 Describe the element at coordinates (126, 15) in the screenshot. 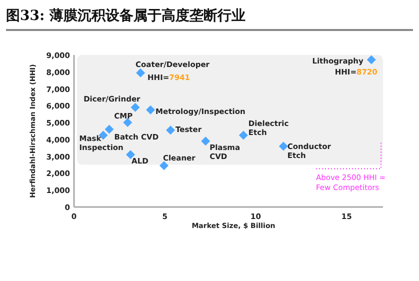

I see `chart-title: 图33: 薄膜沉积设备属于高度垄断行业` at that location.